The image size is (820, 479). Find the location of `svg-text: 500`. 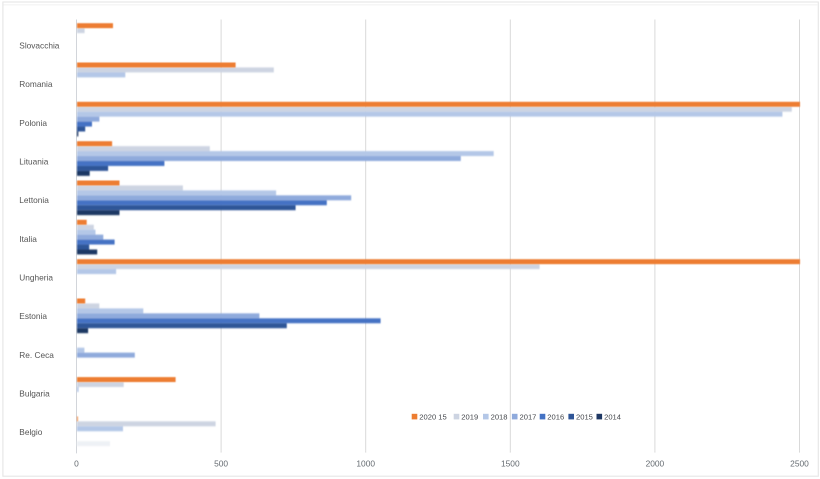

svg-text: 500 is located at coordinates (221, 464).